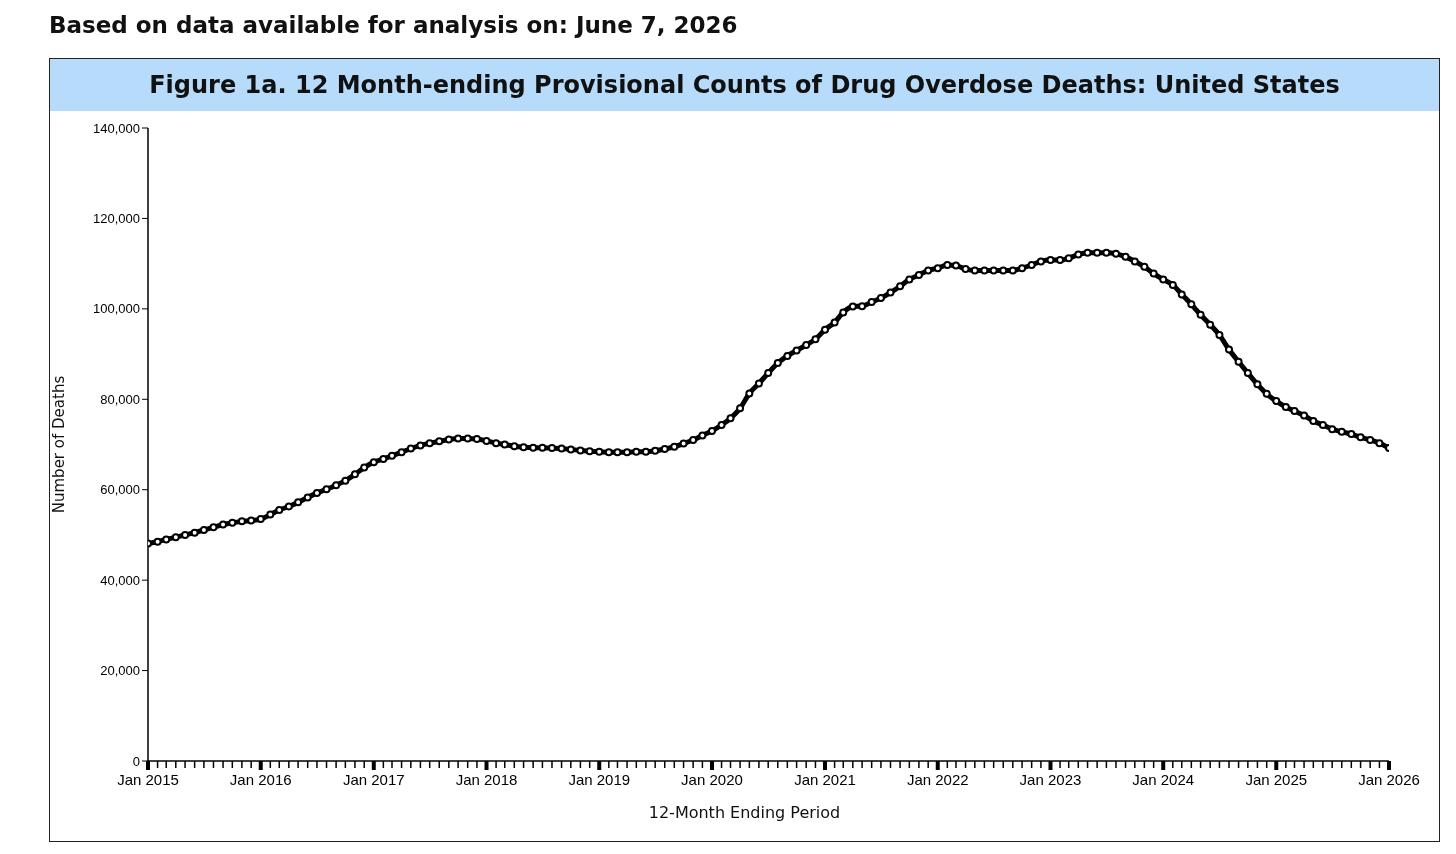  What do you see at coordinates (1163, 779) in the screenshot?
I see `x-tick-label: Jan 2024` at bounding box center [1163, 779].